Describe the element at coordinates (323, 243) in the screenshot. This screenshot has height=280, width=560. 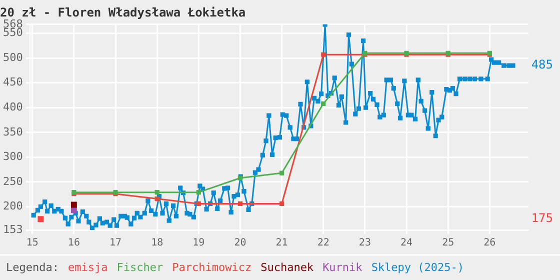
I see `x-tick-label: 22` at that location.